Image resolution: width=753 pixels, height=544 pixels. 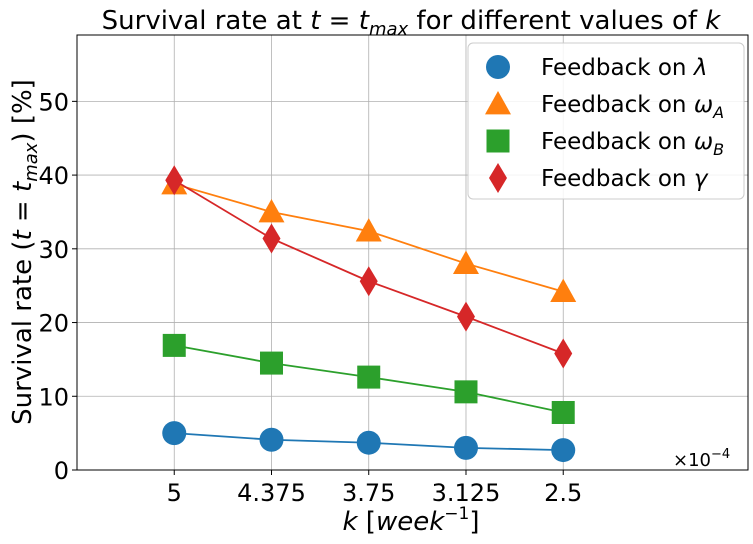 I want to click on y-axis-label: Survival rate (t = tmax) [%], so click(x=25, y=252).